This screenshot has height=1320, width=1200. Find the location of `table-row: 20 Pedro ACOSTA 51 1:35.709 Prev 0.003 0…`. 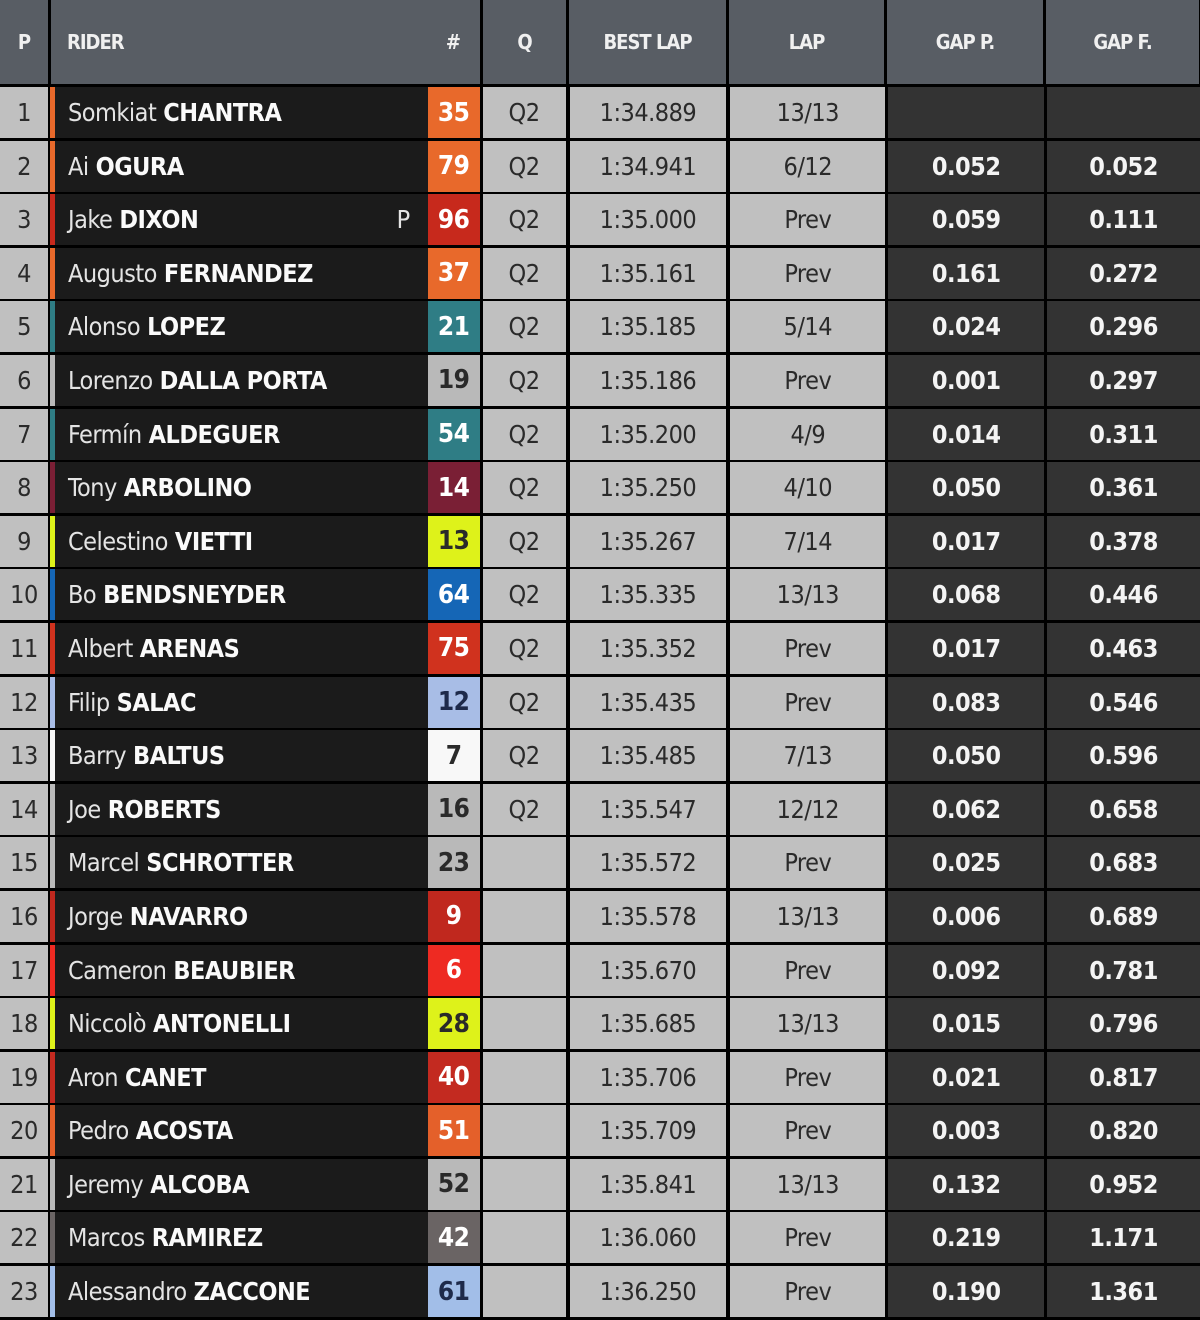

table-row: 20 Pedro ACOSTA 51 1:35.709 Prev 0.003 0… is located at coordinates (600, 1131).